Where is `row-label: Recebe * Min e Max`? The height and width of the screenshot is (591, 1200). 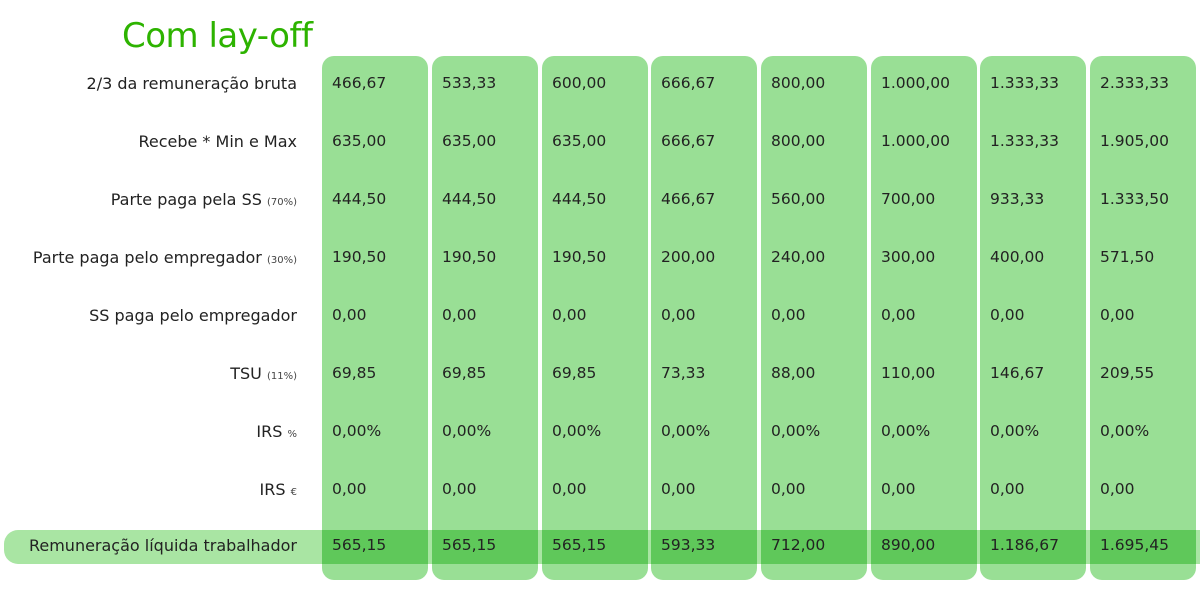 row-label: Recebe * Min e Max is located at coordinates (148, 141).